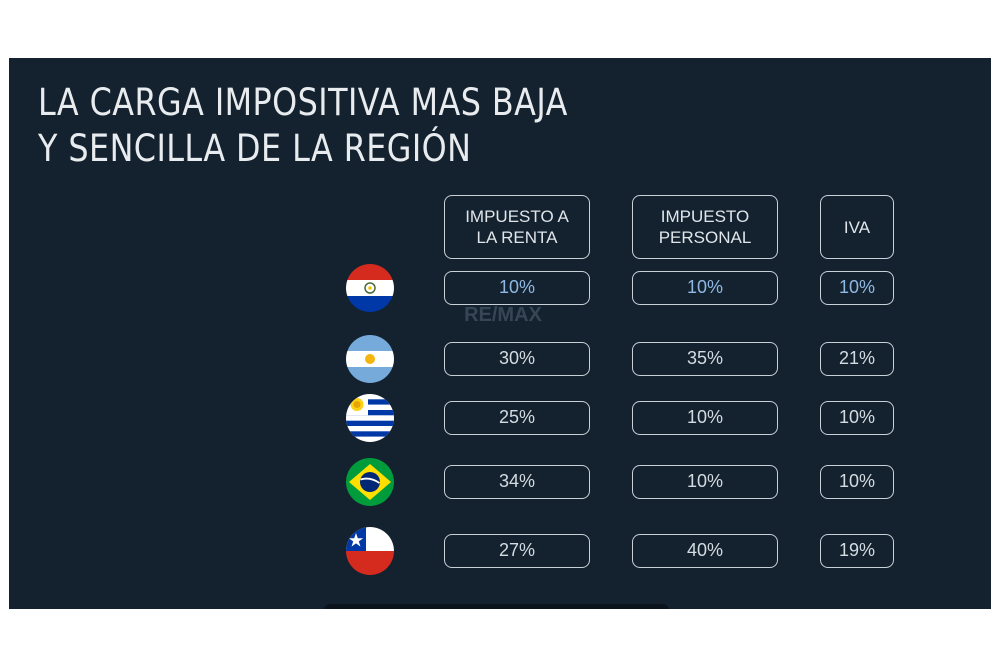 This screenshot has height=667, width=1000. Describe the element at coordinates (705, 237) in the screenshot. I see `header-impuesto-personal-line2: PERSONAL` at that location.